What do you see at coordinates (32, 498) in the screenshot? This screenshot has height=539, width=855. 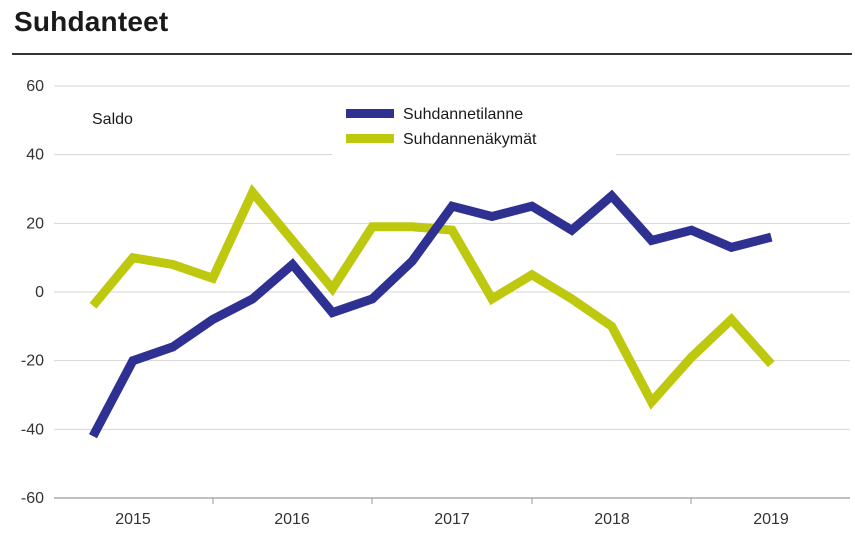 I see `y-tick-label: -60` at bounding box center [32, 498].